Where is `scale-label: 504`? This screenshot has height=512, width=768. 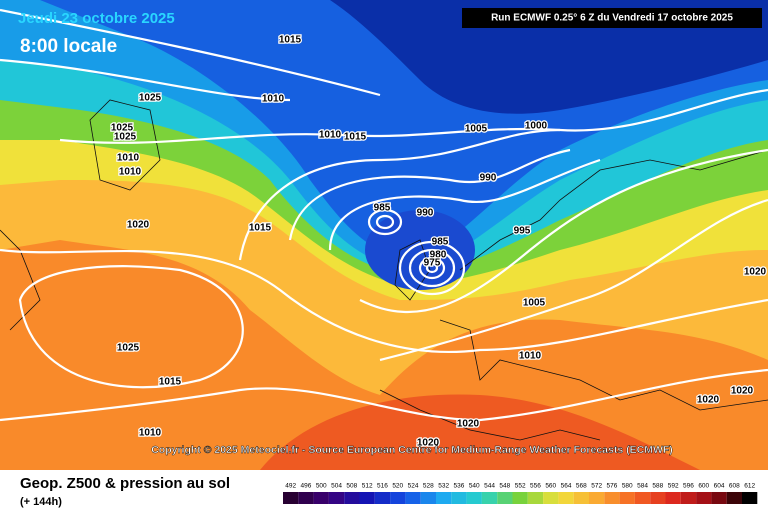
scale-label: 504 is located at coordinates (336, 486).